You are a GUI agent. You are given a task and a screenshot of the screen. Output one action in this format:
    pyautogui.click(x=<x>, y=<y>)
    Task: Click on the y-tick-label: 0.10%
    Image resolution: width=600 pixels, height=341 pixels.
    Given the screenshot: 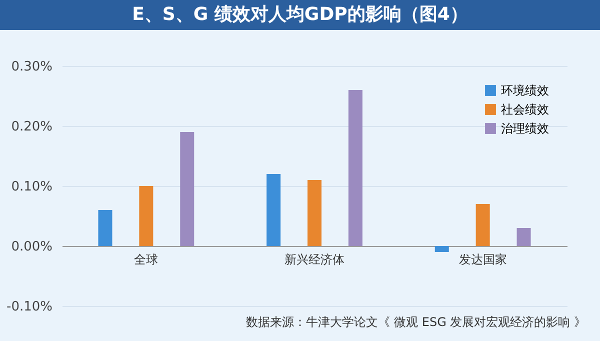 What is the action you would take?
    pyautogui.click(x=31, y=187)
    